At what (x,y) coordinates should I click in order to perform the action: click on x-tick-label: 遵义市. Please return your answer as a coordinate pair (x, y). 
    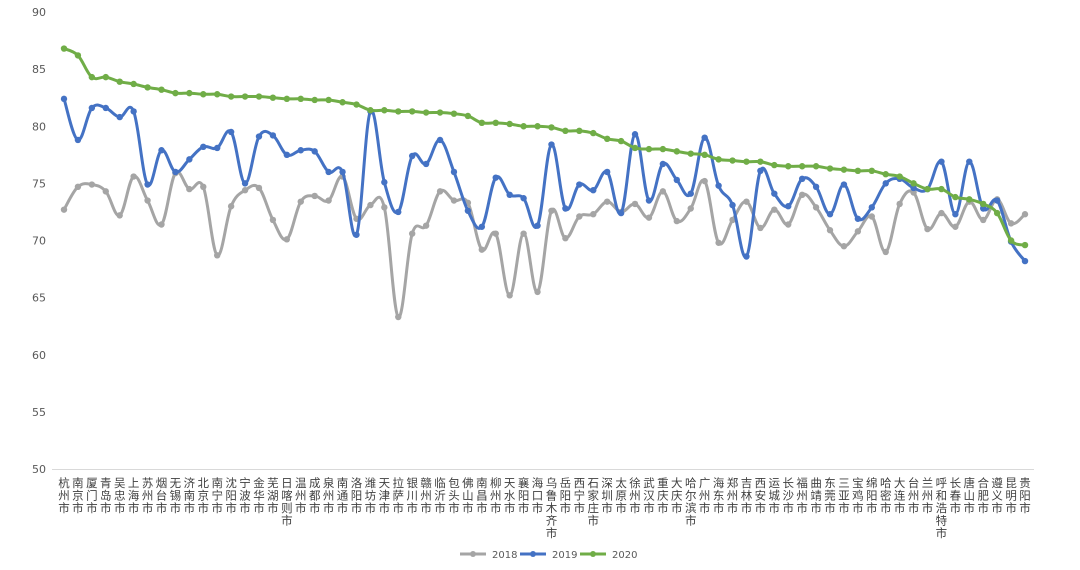
    Looking at the image, I should click on (997, 495).